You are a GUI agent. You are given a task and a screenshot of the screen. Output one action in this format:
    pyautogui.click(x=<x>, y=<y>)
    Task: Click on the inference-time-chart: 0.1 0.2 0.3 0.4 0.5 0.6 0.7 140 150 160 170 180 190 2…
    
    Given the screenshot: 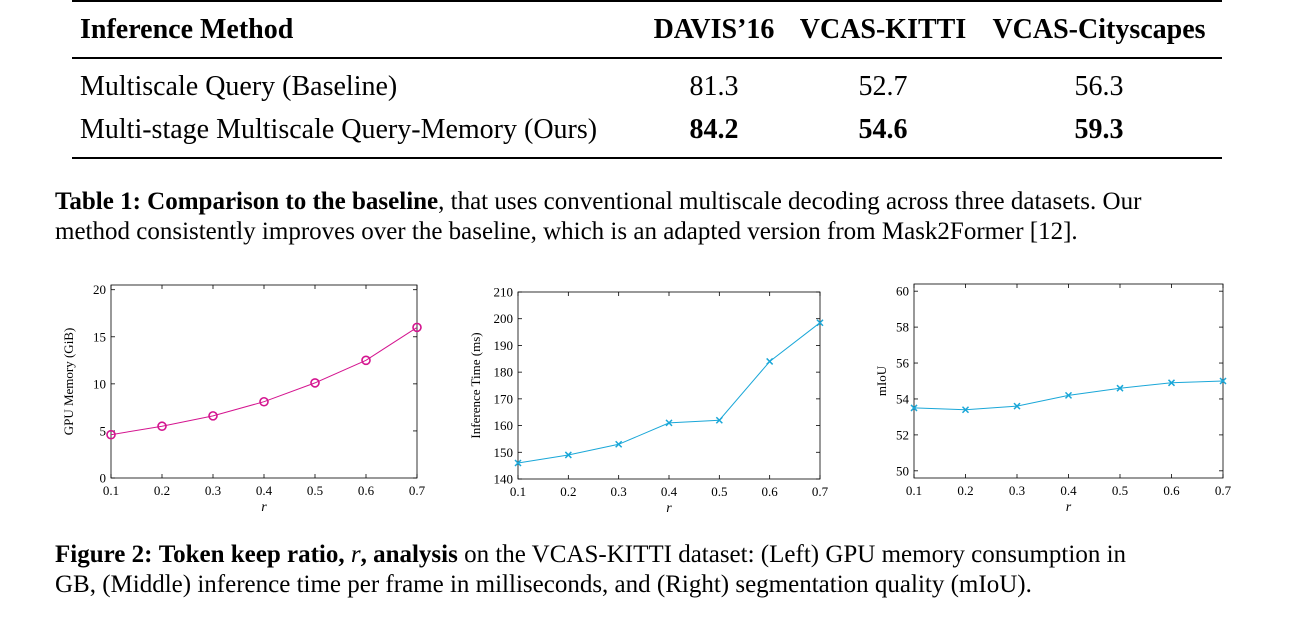 What is the action you would take?
    pyautogui.click(x=648, y=401)
    